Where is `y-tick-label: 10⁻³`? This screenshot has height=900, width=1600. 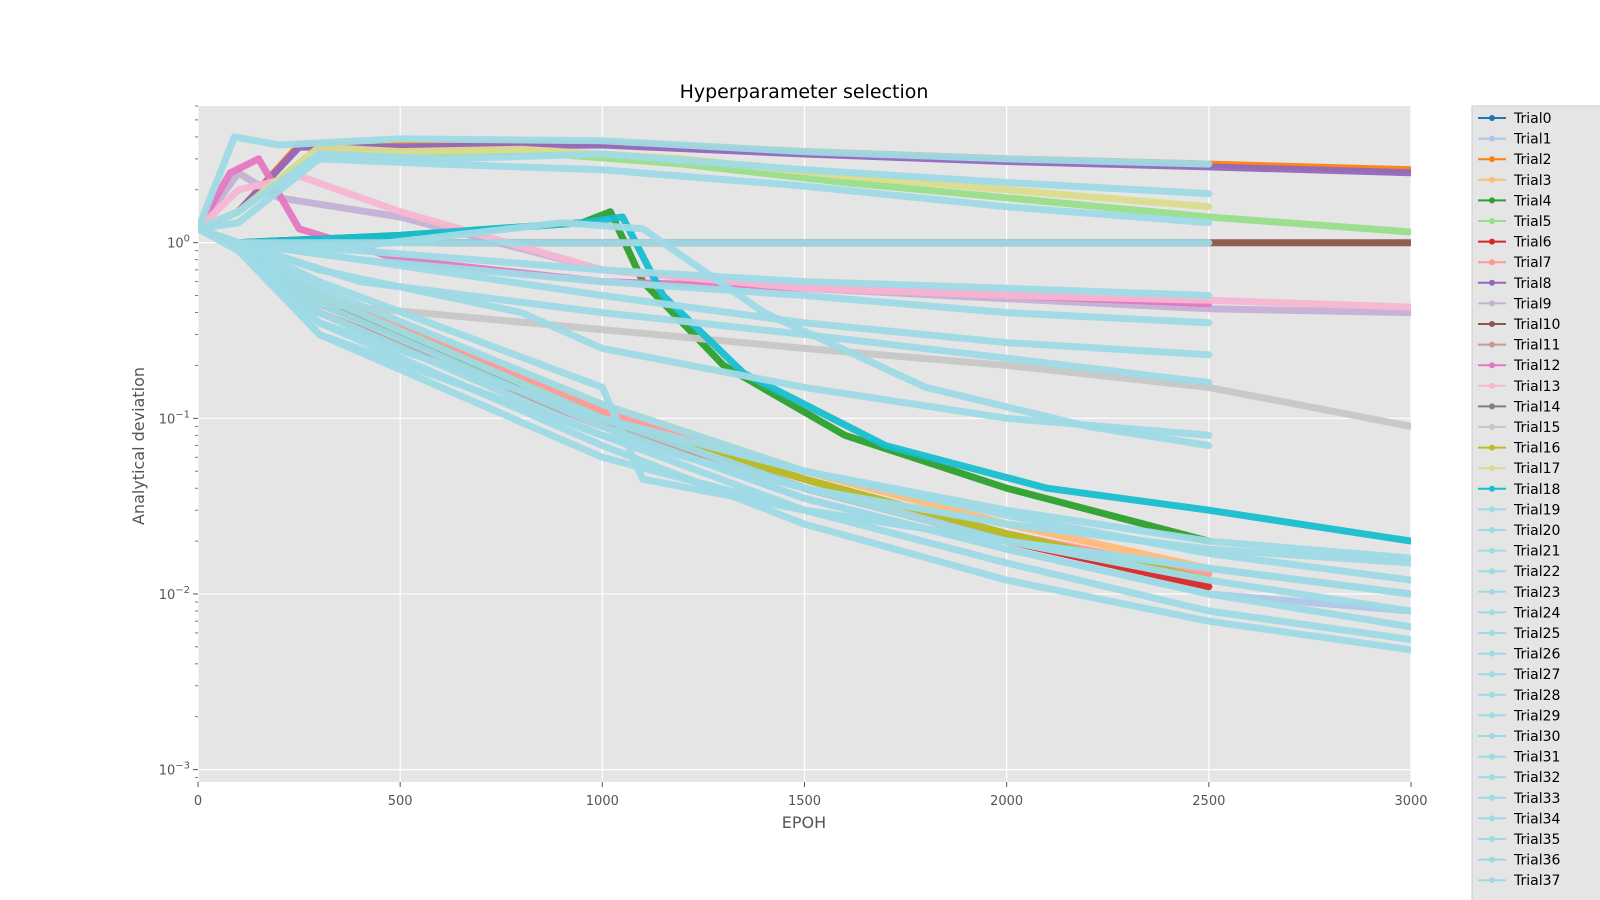 y-tick-label: 10⁻³ is located at coordinates (174, 770).